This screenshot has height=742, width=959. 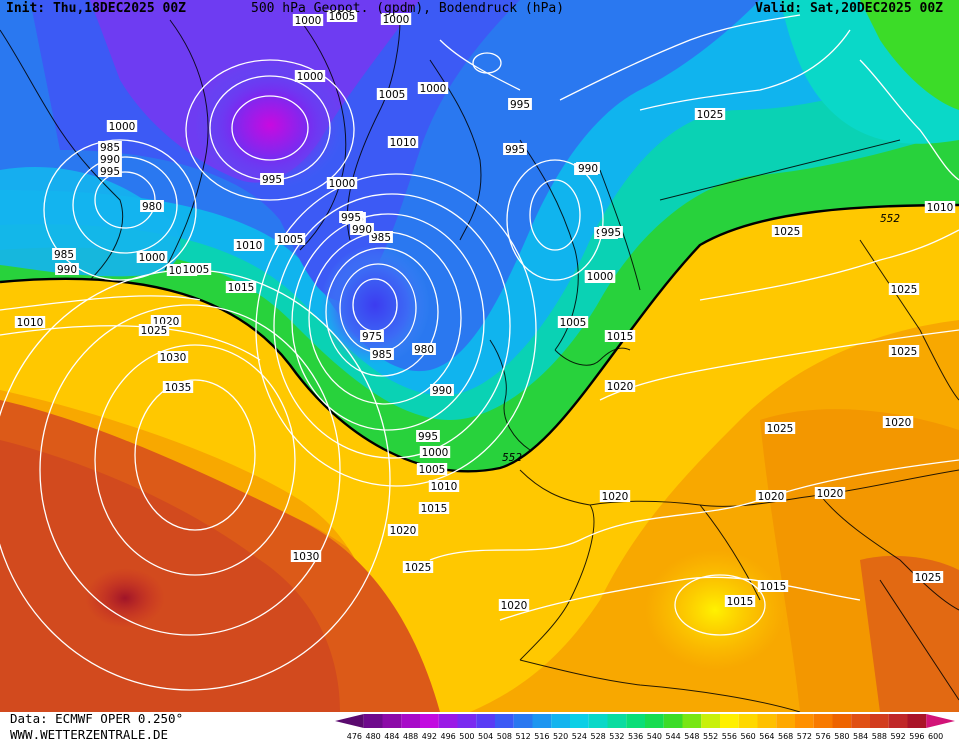 I want to click on legend-tick-label: 572, so click(x=804, y=736).